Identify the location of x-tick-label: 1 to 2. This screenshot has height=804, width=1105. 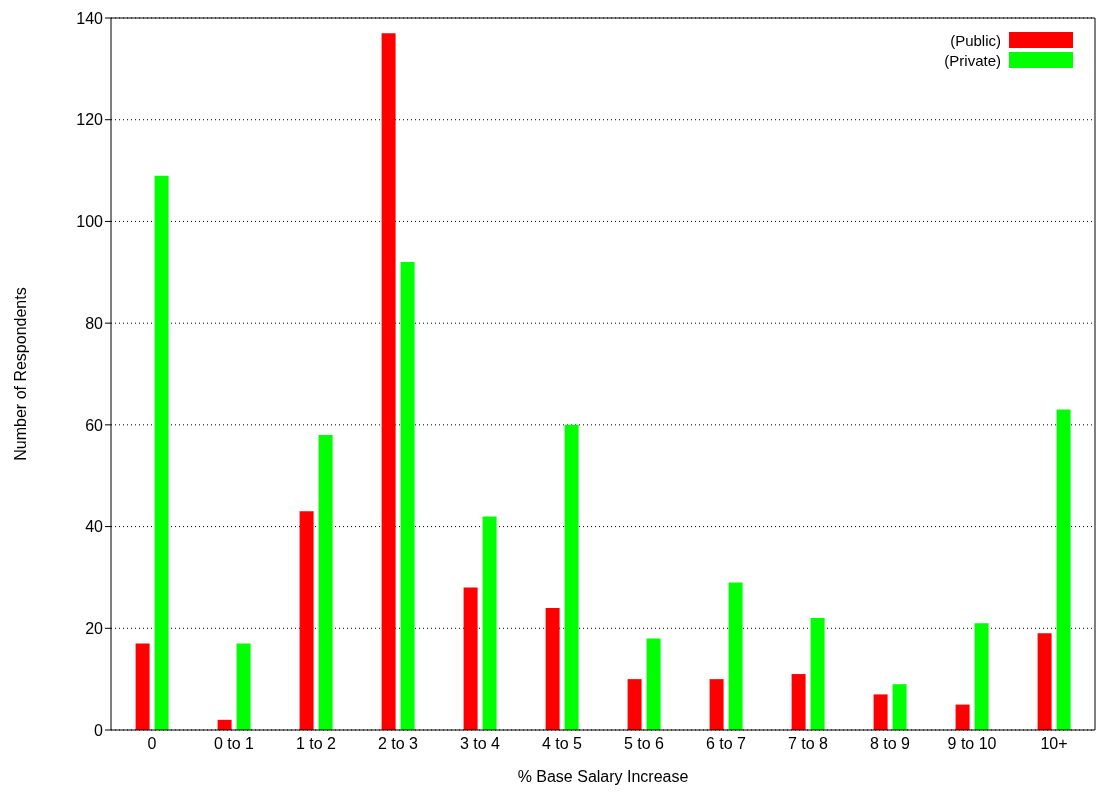
(316, 744).